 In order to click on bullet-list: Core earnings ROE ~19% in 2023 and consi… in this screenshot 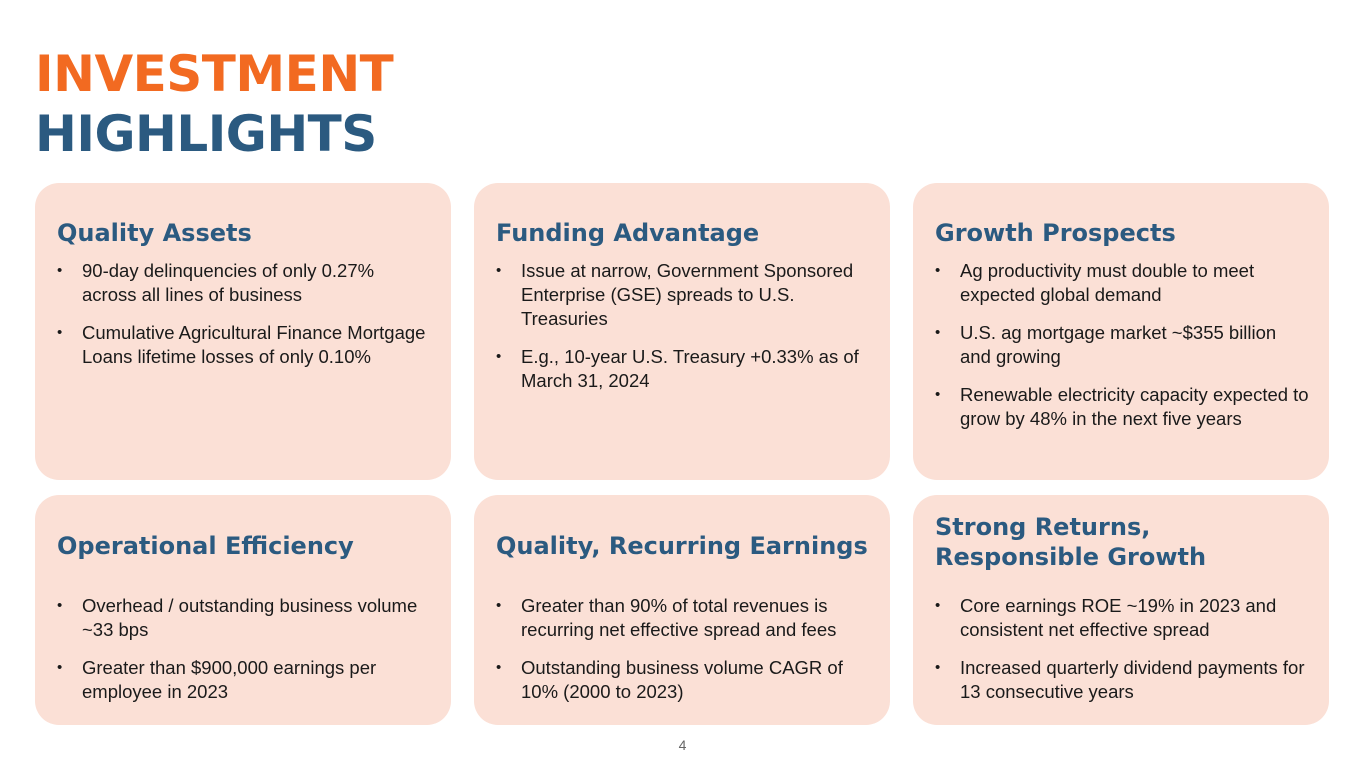, I will do `click(1123, 656)`.